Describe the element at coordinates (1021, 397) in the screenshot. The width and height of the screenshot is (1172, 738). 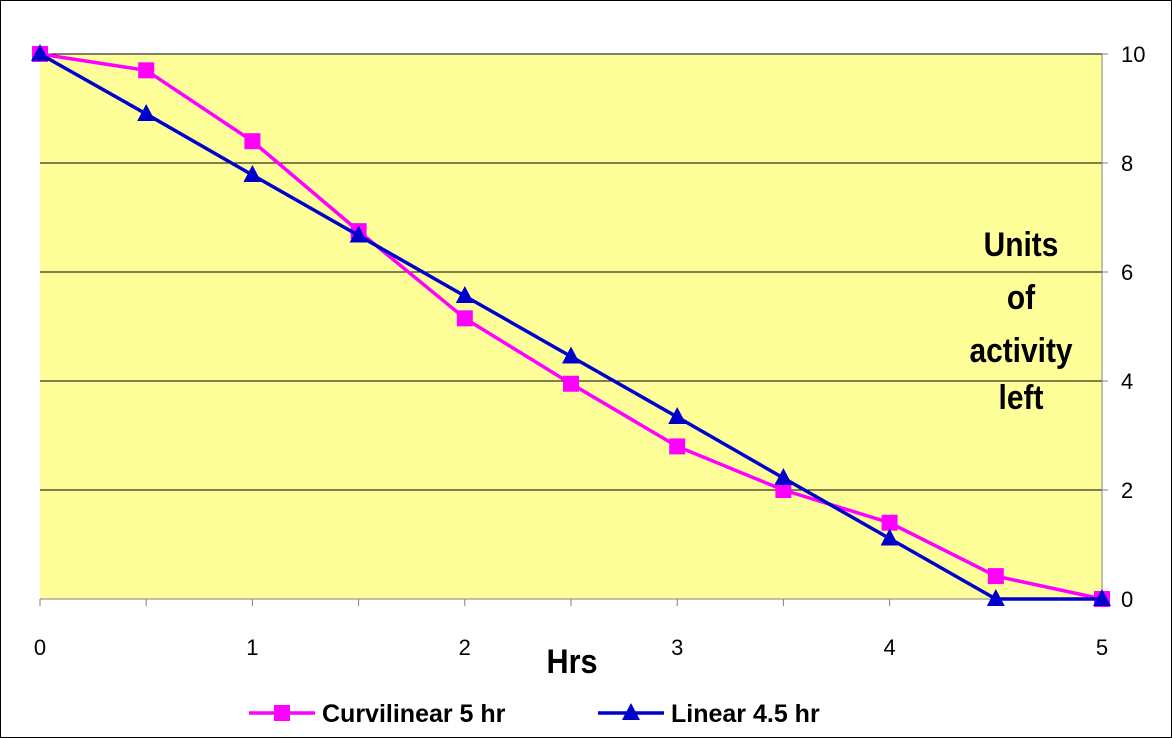
I see `y-axis-title-line: left` at that location.